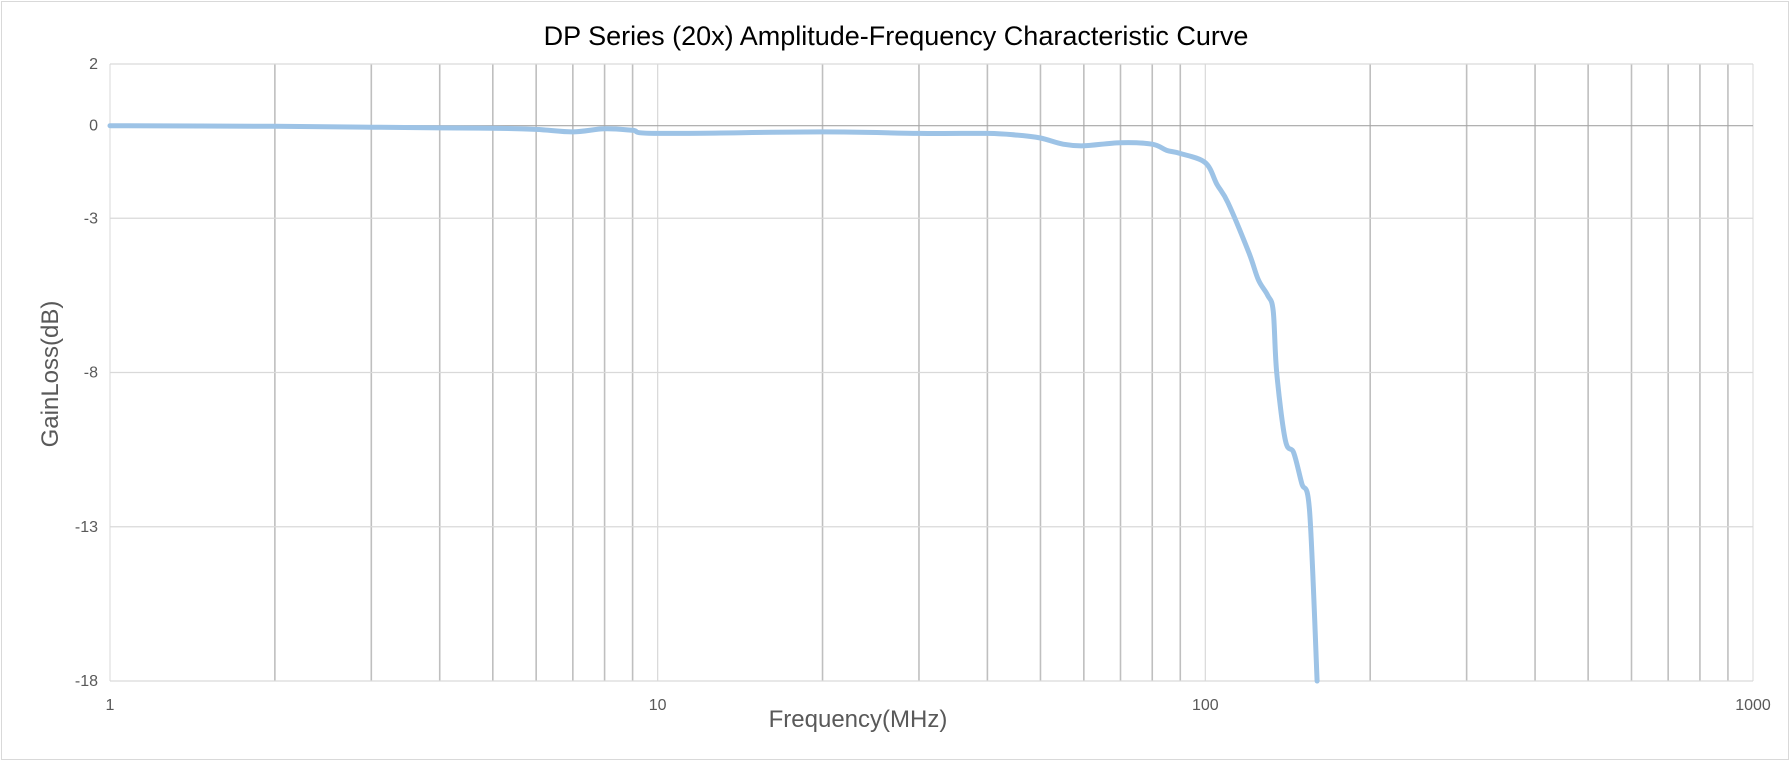 The width and height of the screenshot is (1792, 763). What do you see at coordinates (91, 218) in the screenshot?
I see `y-tick-label: -3` at bounding box center [91, 218].